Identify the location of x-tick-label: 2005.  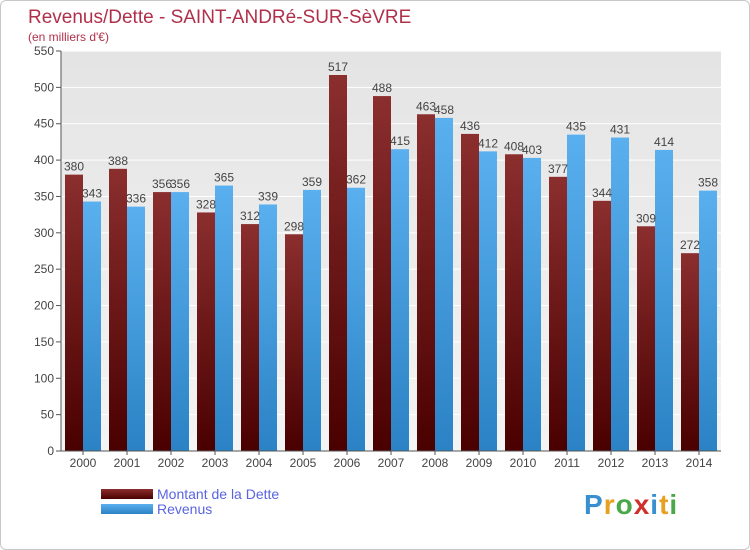
(303, 463).